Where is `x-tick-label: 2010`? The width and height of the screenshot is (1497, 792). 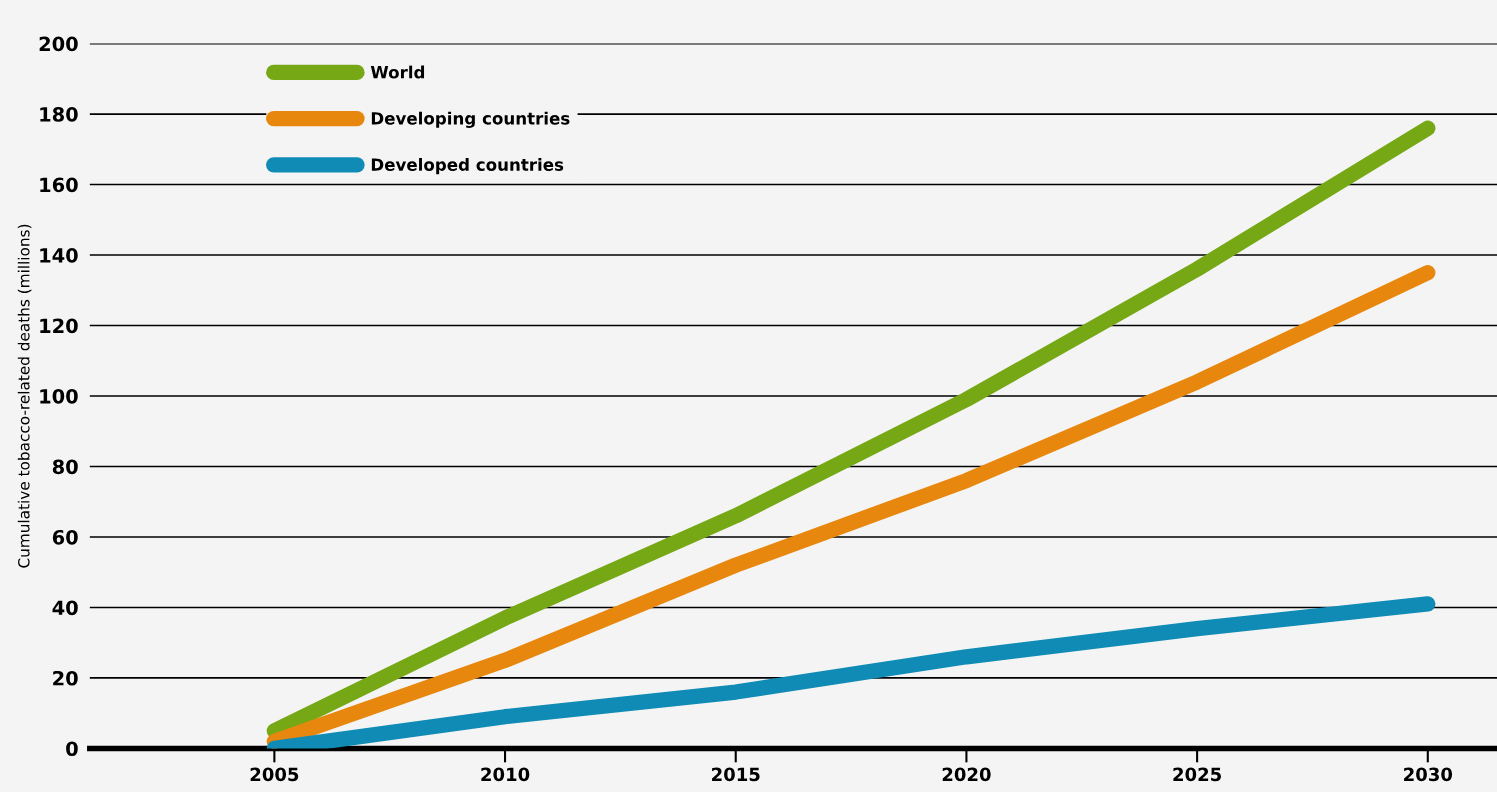 x-tick-label: 2010 is located at coordinates (505, 774).